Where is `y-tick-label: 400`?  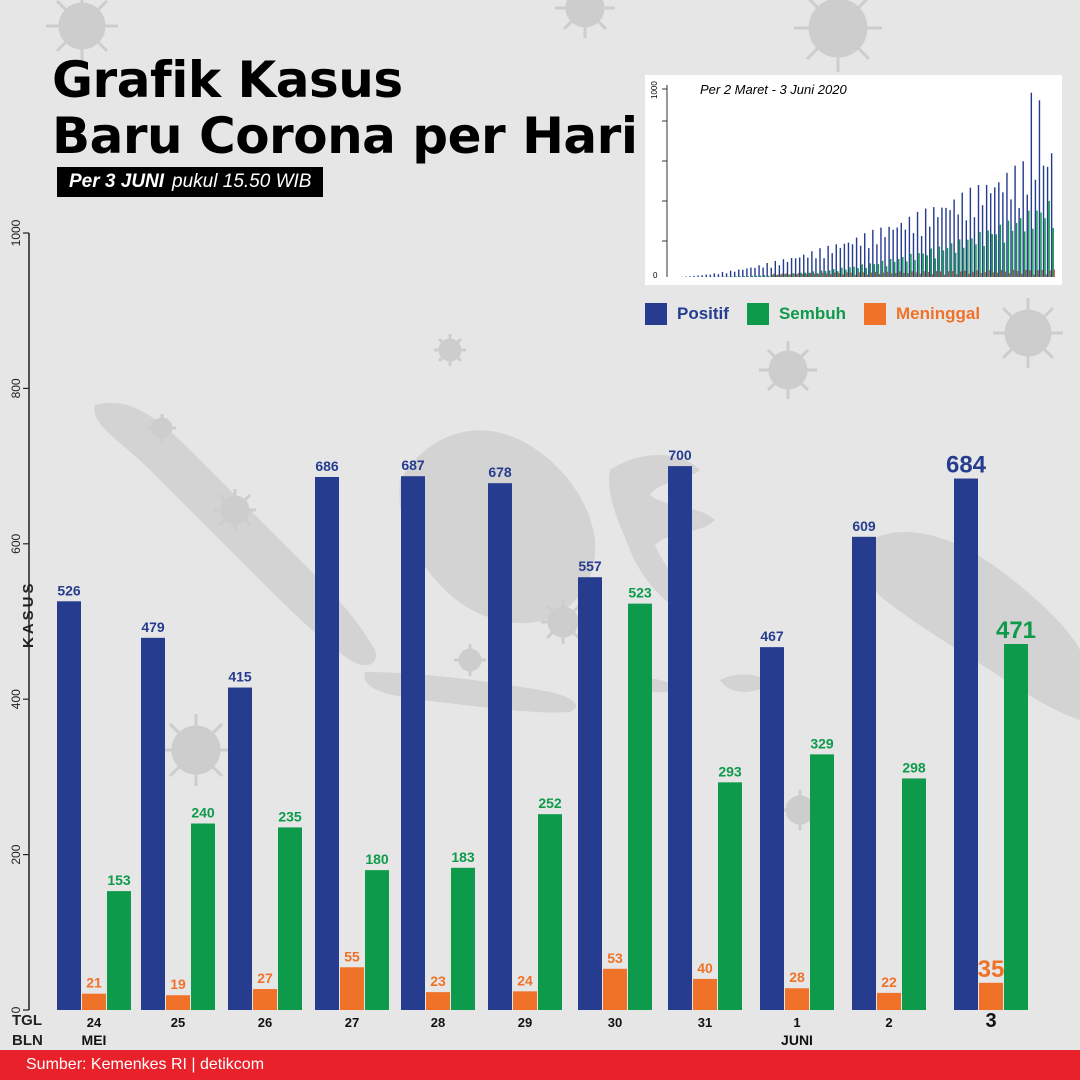 y-tick-label: 400 is located at coordinates (16, 699).